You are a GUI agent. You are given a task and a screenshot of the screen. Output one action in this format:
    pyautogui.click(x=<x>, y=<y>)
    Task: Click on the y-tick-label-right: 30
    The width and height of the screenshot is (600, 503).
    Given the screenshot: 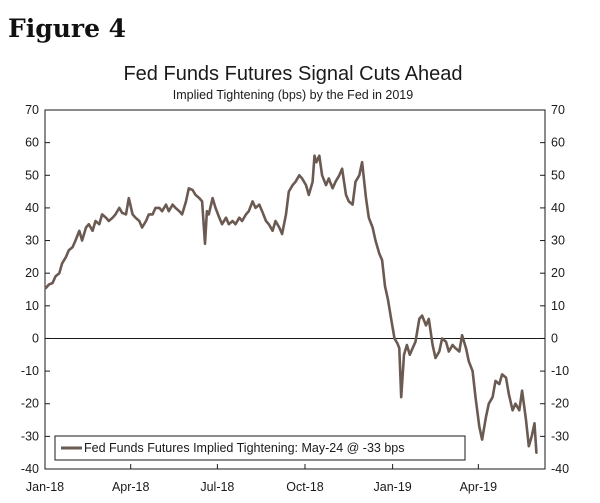 What is the action you would take?
    pyautogui.click(x=558, y=241)
    